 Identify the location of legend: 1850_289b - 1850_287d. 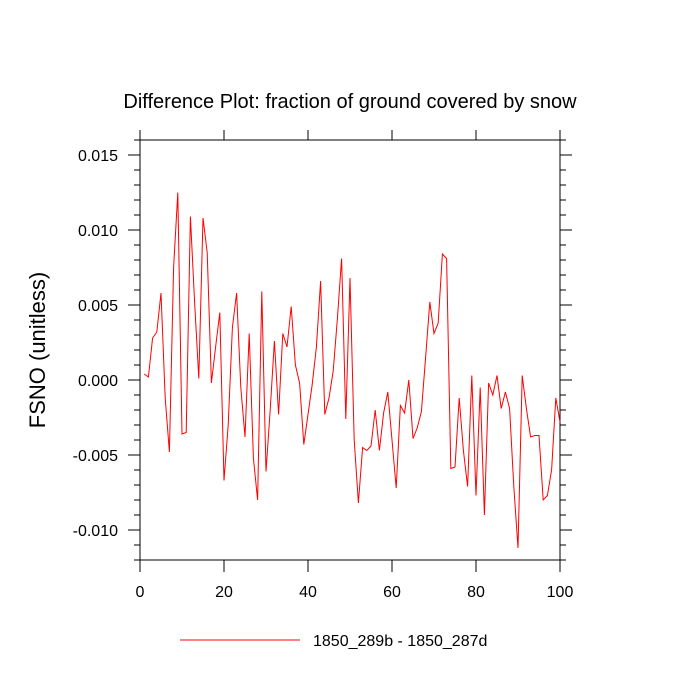
(333, 641).